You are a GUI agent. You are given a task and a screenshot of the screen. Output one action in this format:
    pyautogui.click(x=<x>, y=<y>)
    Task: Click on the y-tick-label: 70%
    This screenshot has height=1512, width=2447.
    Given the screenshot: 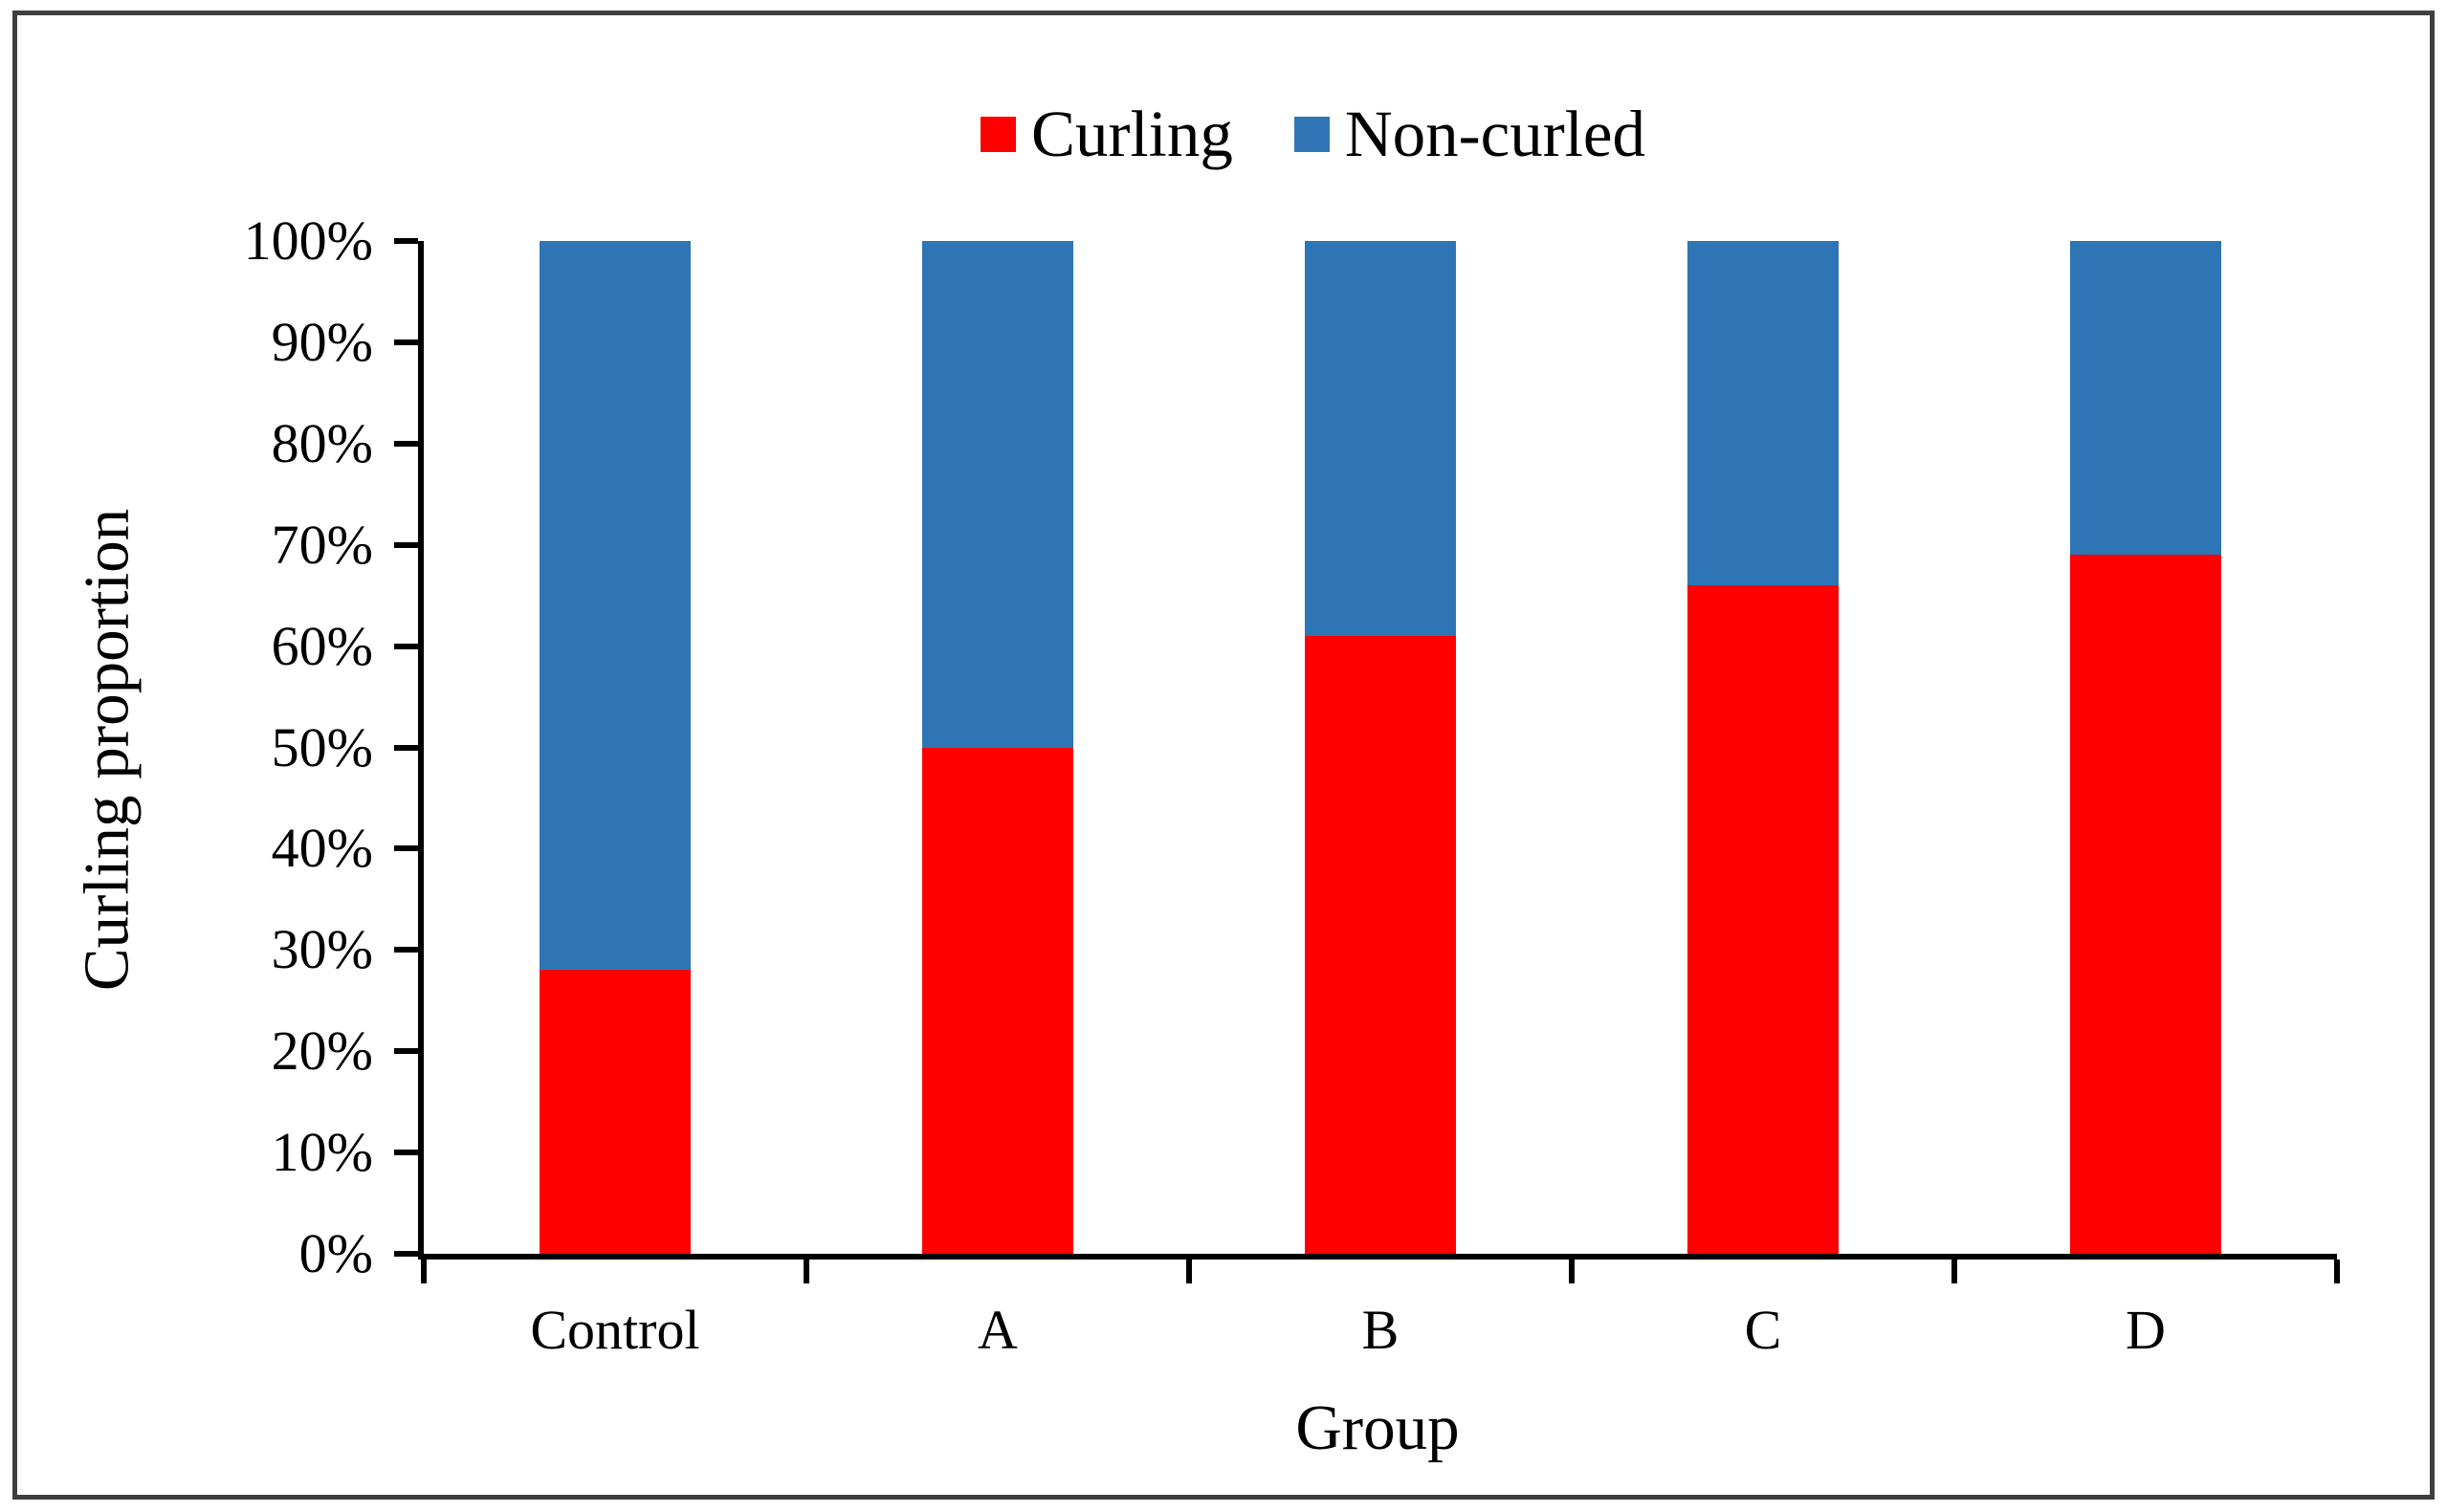 What is the action you would take?
    pyautogui.click(x=322, y=544)
    